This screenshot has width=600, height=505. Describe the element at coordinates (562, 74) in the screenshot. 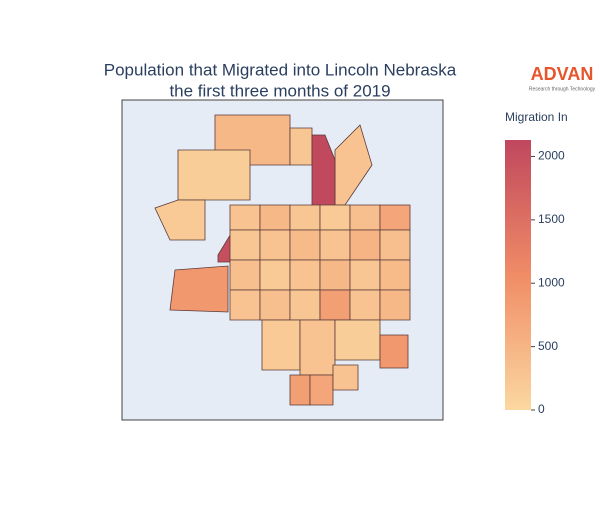

I see `logo: ADVAN` at that location.